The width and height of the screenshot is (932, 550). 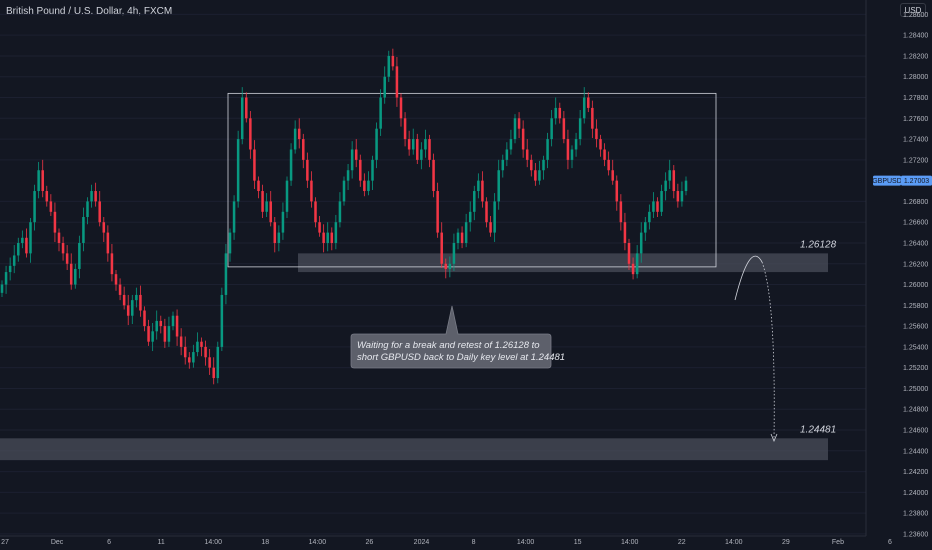 What do you see at coordinates (89, 11) in the screenshot?
I see `symbol-title: British Pound / U.S. Dollar, 4h, FXCM` at bounding box center [89, 11].